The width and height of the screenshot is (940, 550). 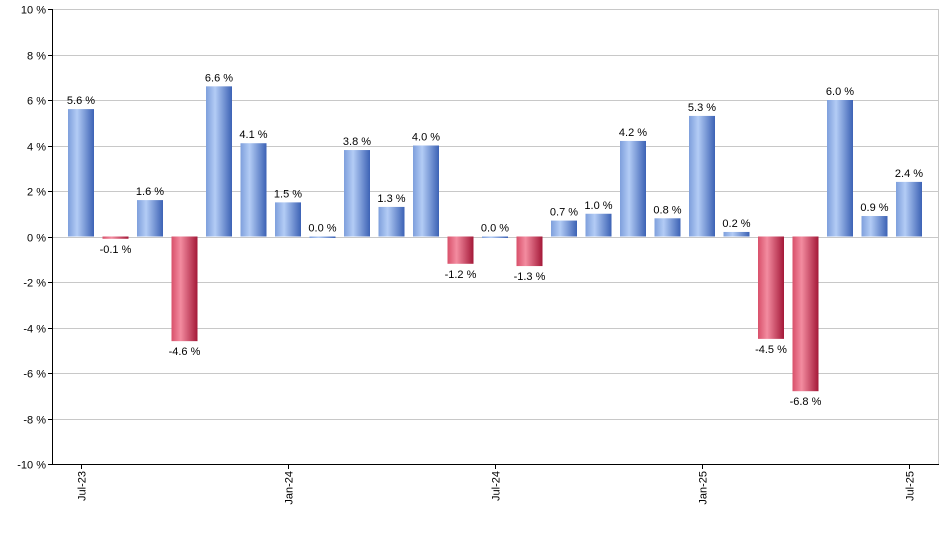 What do you see at coordinates (36, 239) in the screenshot?
I see `y-tick-label: 0 %` at bounding box center [36, 239].